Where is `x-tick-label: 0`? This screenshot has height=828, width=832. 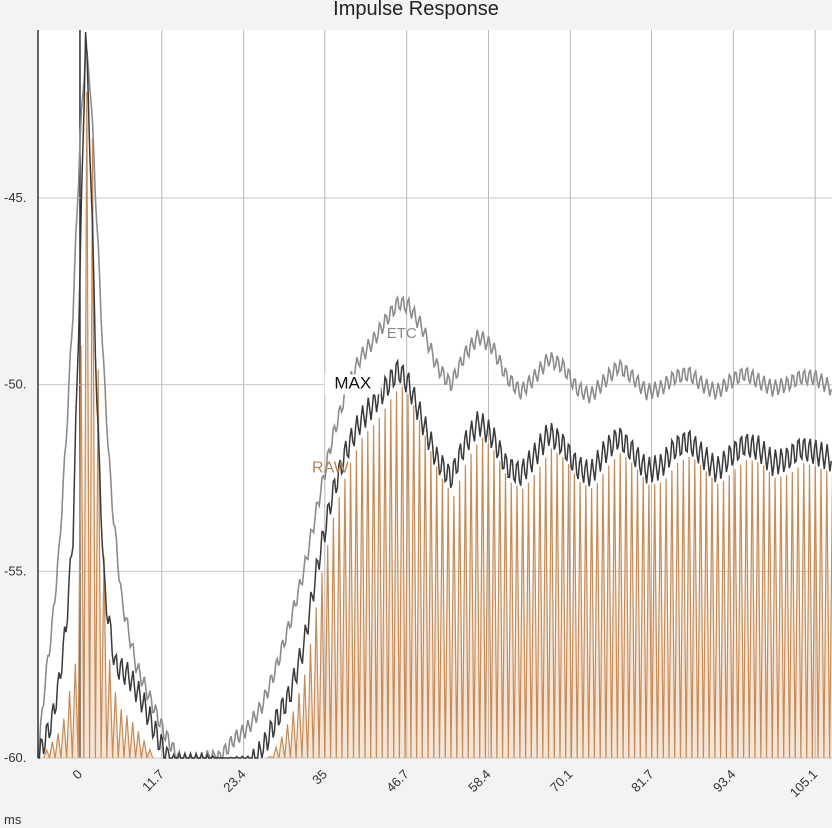 x-tick-label: 0 is located at coordinates (77, 775).